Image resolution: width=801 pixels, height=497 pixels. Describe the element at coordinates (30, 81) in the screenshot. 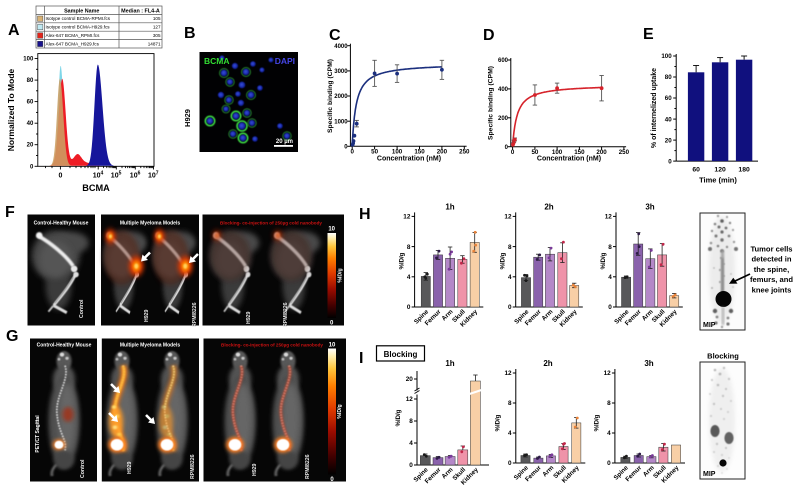

I see `svg-text: 80` at that location.